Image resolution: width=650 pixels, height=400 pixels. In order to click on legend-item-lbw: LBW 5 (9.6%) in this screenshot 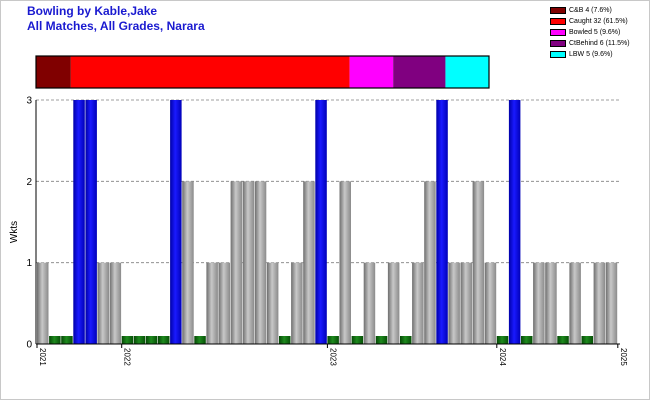, I will do `click(590, 54)`.